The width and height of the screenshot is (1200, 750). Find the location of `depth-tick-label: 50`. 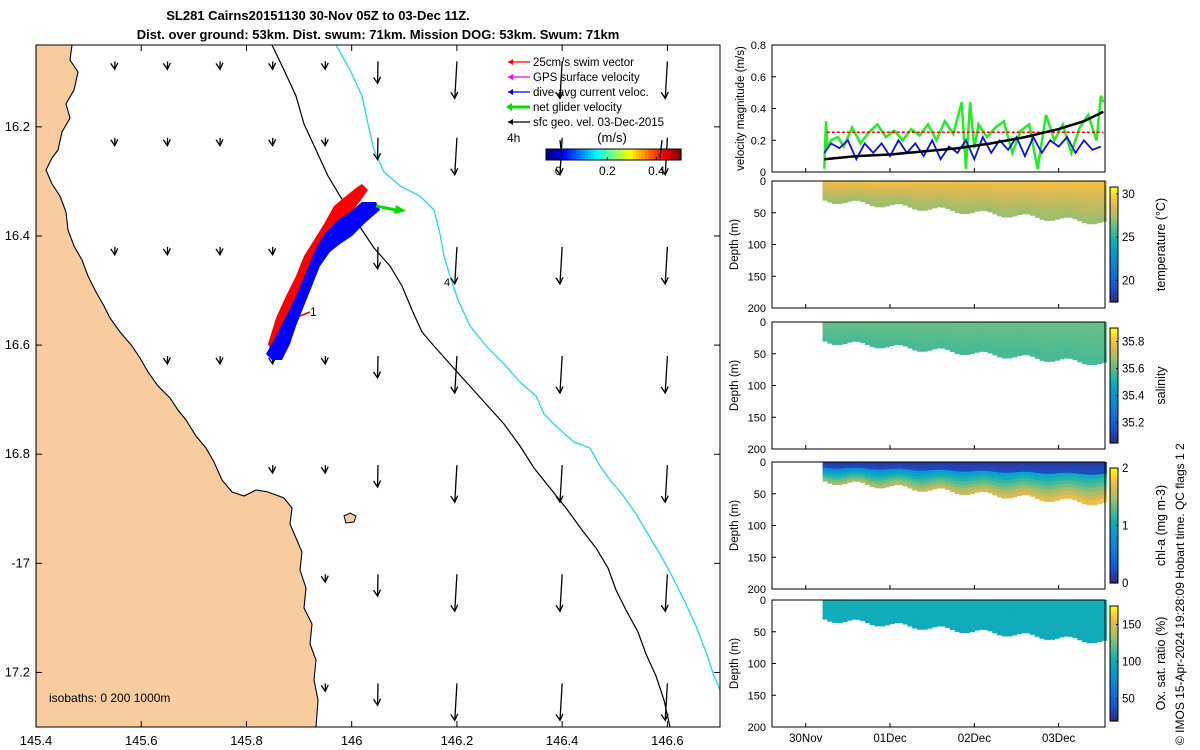

depth-tick-label: 50 is located at coordinates (760, 355).